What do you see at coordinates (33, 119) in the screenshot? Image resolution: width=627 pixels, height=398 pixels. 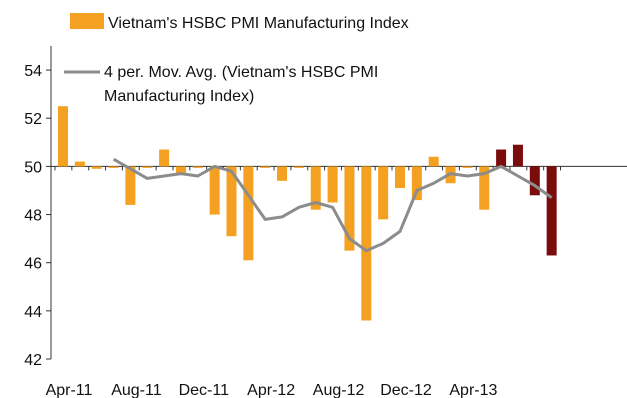 I see `y-tick-label: 52` at bounding box center [33, 119].